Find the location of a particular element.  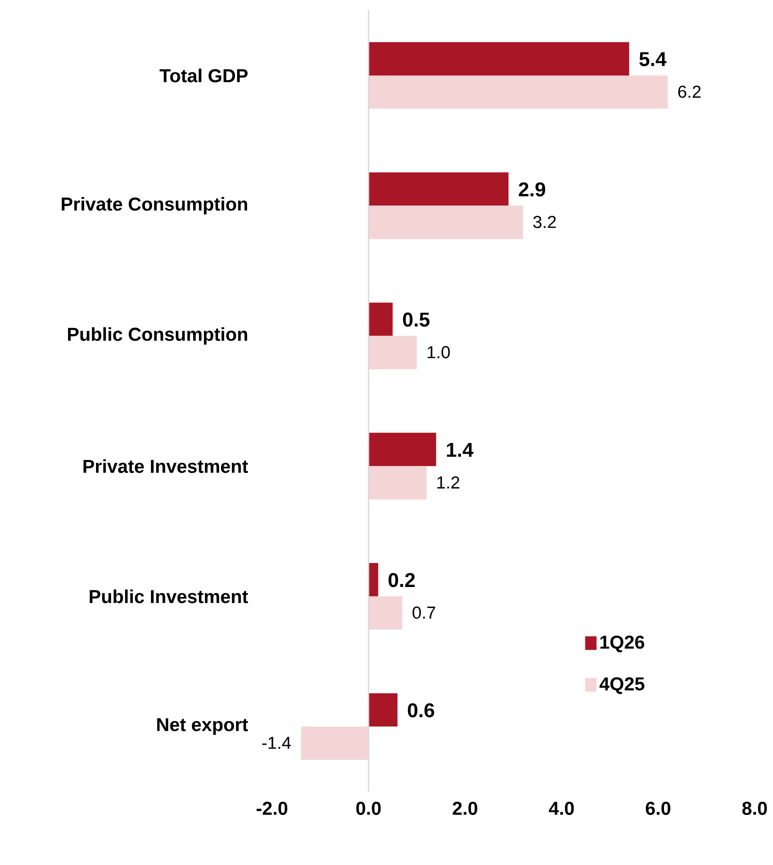

data-label: 0.7 is located at coordinates (424, 612).